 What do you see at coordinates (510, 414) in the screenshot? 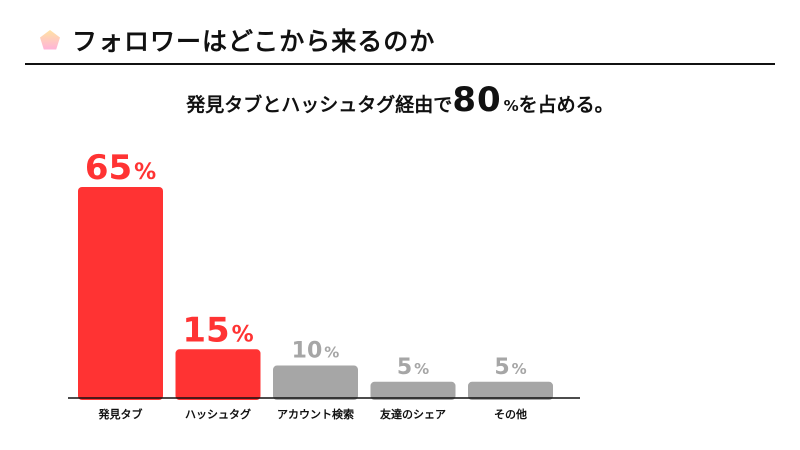
I see `category-label: その他` at bounding box center [510, 414].